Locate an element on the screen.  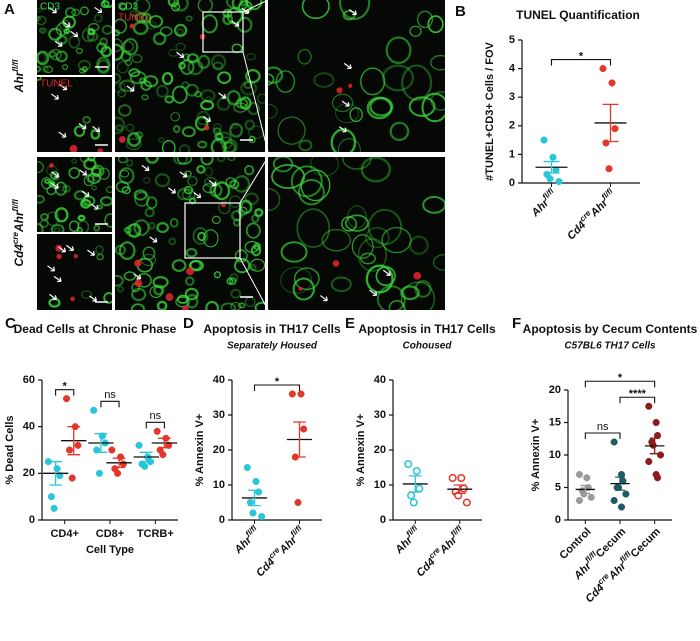
panel-letter: F is located at coordinates (516, 323).